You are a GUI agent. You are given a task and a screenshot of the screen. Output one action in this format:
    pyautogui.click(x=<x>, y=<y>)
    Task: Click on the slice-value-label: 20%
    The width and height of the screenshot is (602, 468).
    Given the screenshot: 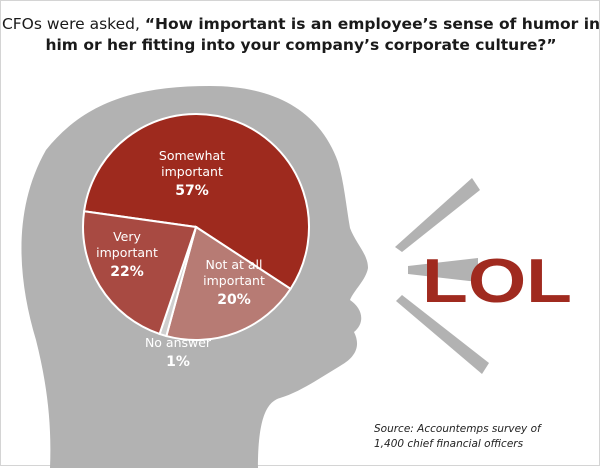 What is the action you would take?
    pyautogui.click(x=234, y=300)
    